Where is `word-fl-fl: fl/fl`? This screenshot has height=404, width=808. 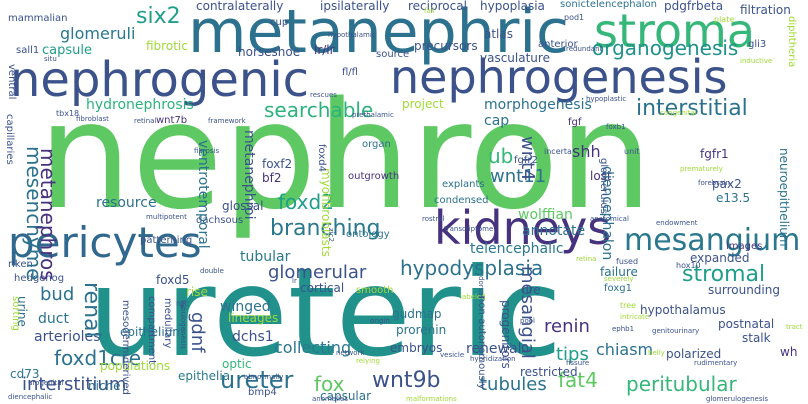
word-fl-fl: fl/fl is located at coordinates (350, 72).